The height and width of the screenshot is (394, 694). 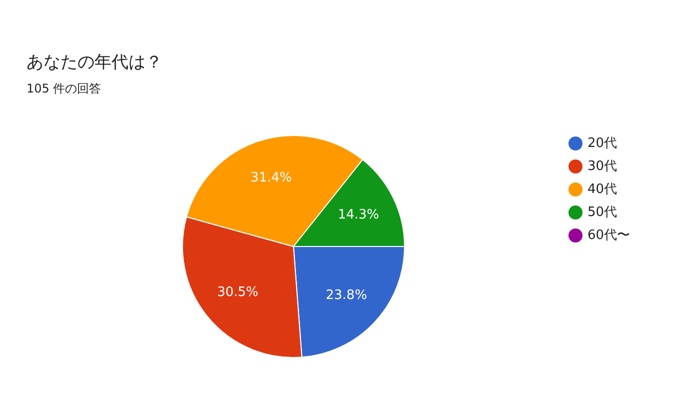 I want to click on data-label: 23.8%, so click(x=347, y=296).